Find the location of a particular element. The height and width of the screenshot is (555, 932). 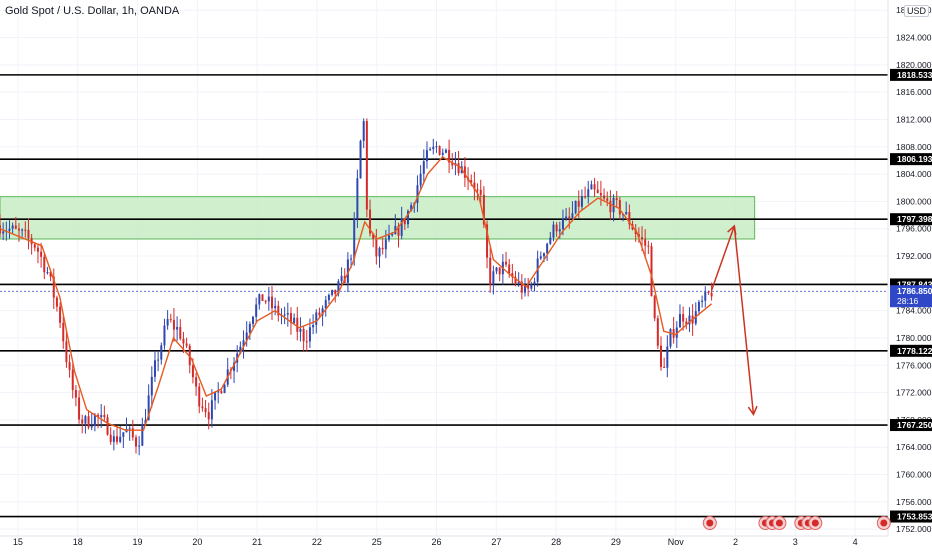

event-flag-dot is located at coordinates (884, 523).